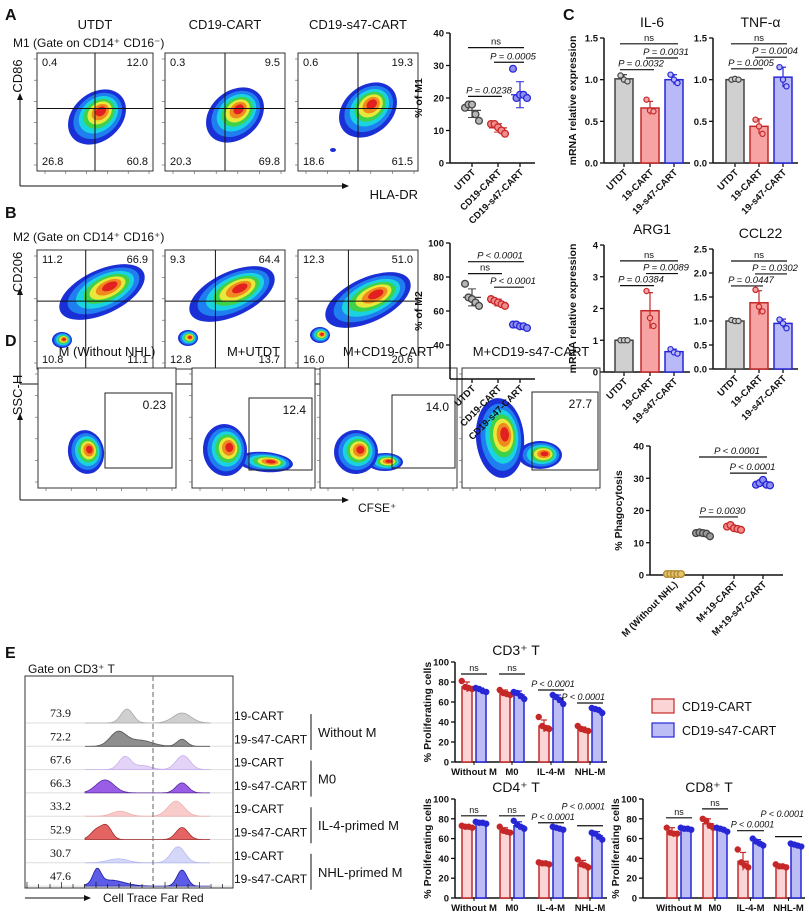 This screenshot has height=922, width=809. I want to click on quadrant-value: 20.6, so click(402, 360).